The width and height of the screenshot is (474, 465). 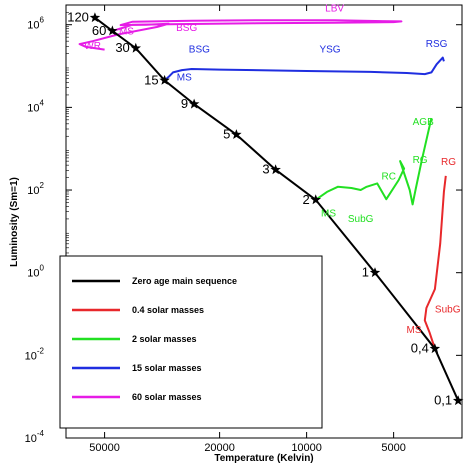 What do you see at coordinates (226, 134) in the screenshot?
I see `mass-label: 5` at bounding box center [226, 134].